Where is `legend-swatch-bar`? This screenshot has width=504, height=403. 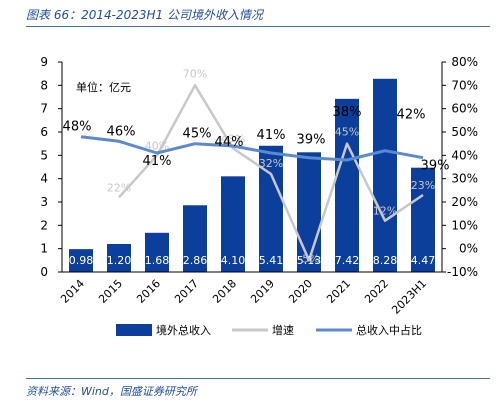 legend-swatch-bar is located at coordinates (134, 330).